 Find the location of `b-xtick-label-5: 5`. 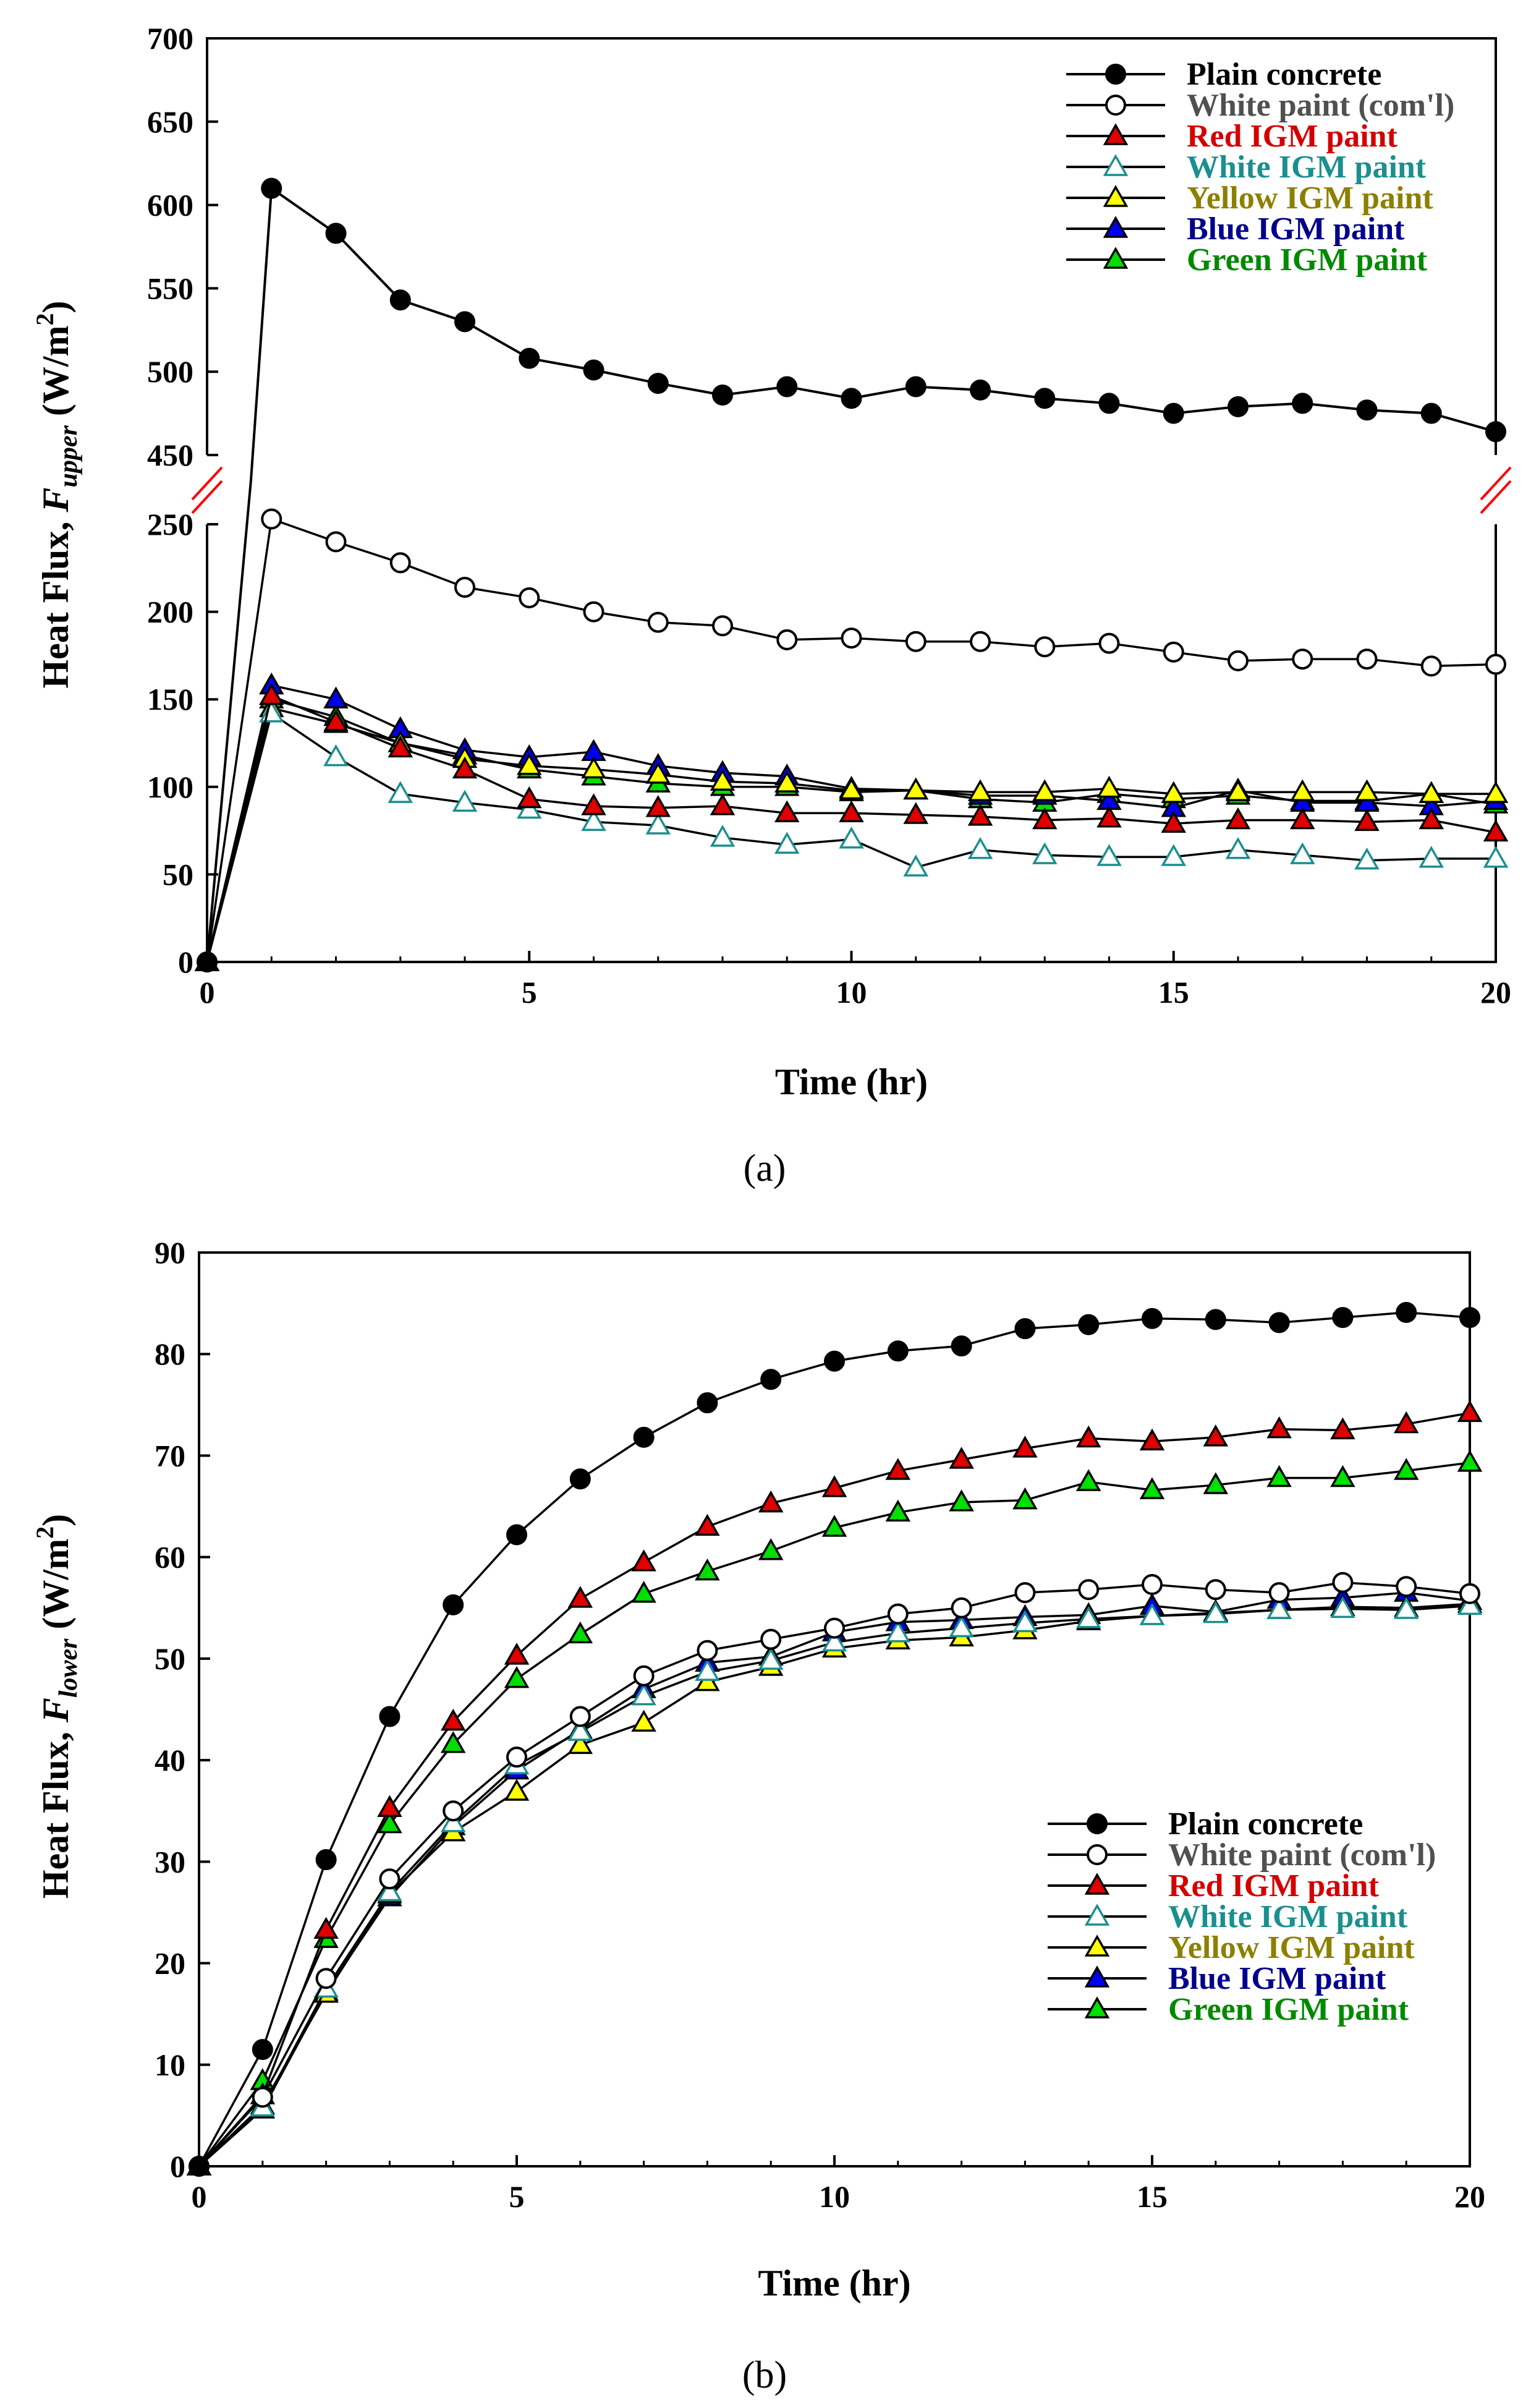

b-xtick-label-5: 5 is located at coordinates (517, 2196).